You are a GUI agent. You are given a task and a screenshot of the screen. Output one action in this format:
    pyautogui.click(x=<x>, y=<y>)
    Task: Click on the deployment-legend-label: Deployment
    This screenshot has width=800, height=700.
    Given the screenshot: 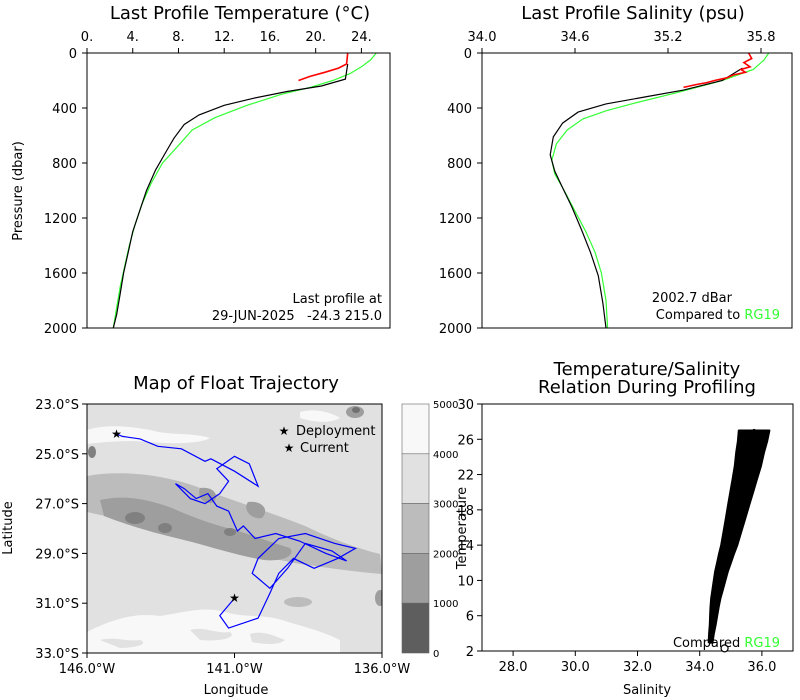 What is the action you would take?
    pyautogui.click(x=336, y=431)
    